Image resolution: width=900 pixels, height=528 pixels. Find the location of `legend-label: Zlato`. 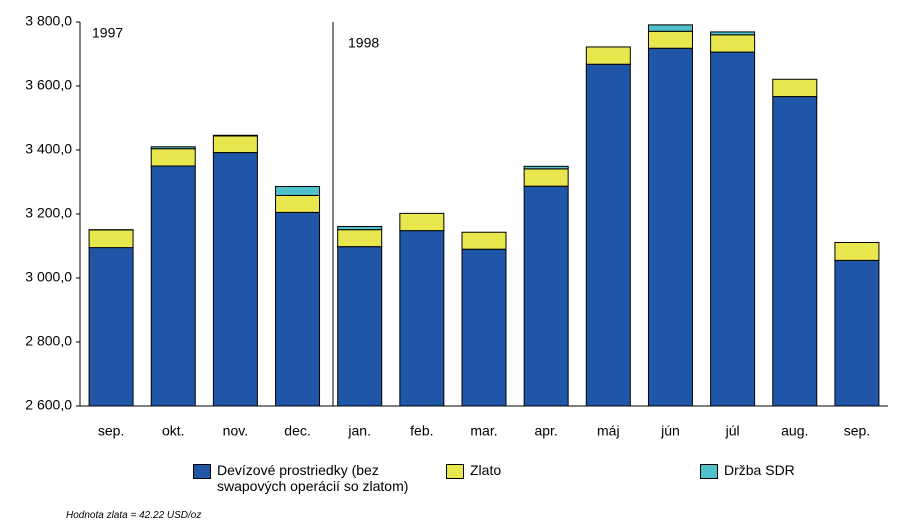

legend-label: Zlato is located at coordinates (486, 470).